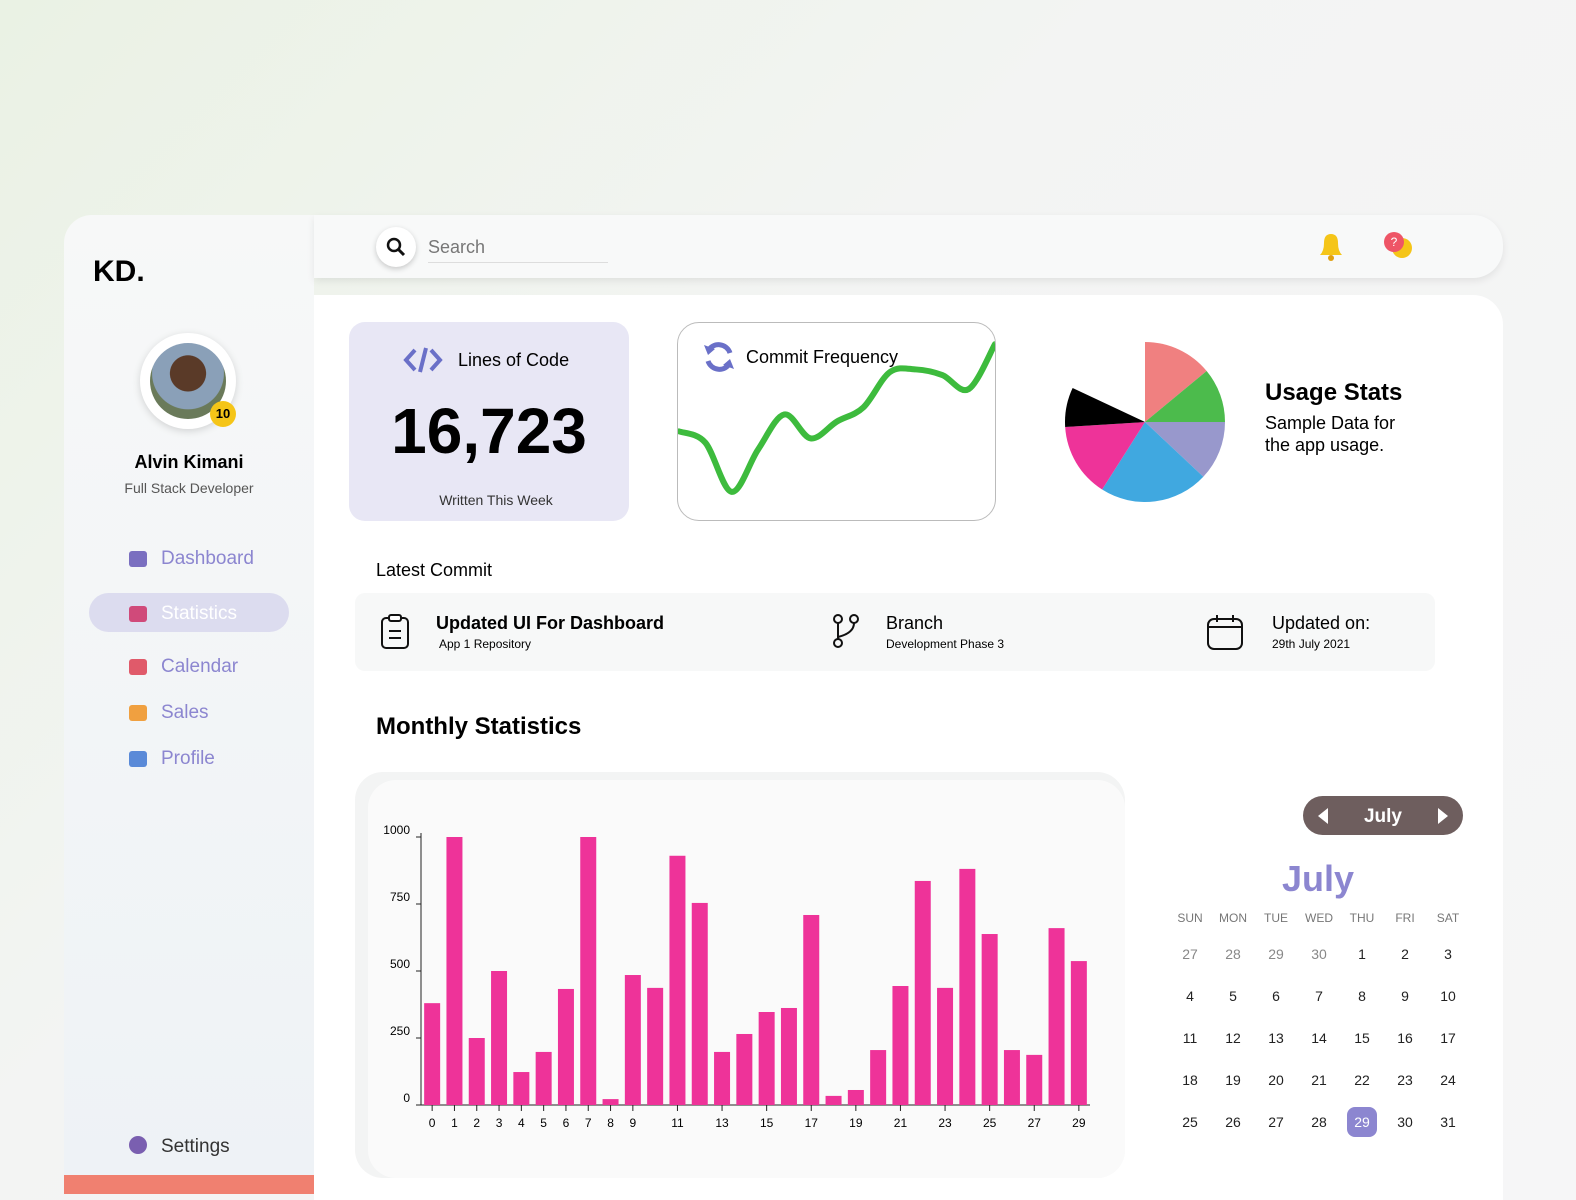  What do you see at coordinates (1225, 632) in the screenshot?
I see `calendar-icon` at bounding box center [1225, 632].